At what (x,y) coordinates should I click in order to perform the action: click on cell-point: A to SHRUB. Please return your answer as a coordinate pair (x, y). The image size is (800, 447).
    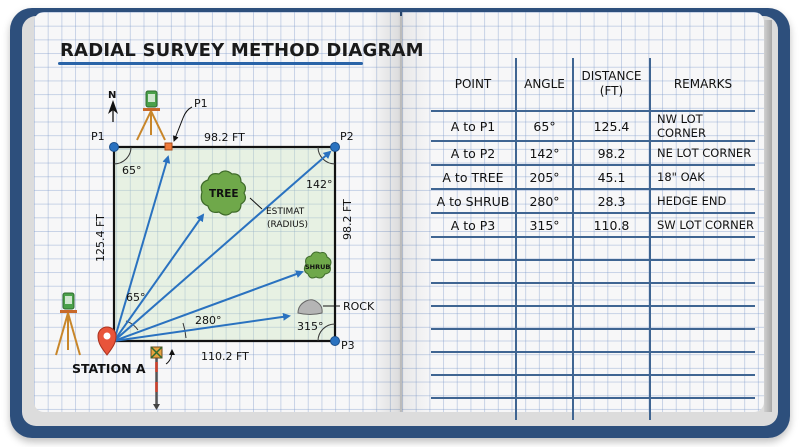
    Looking at the image, I should click on (473, 200).